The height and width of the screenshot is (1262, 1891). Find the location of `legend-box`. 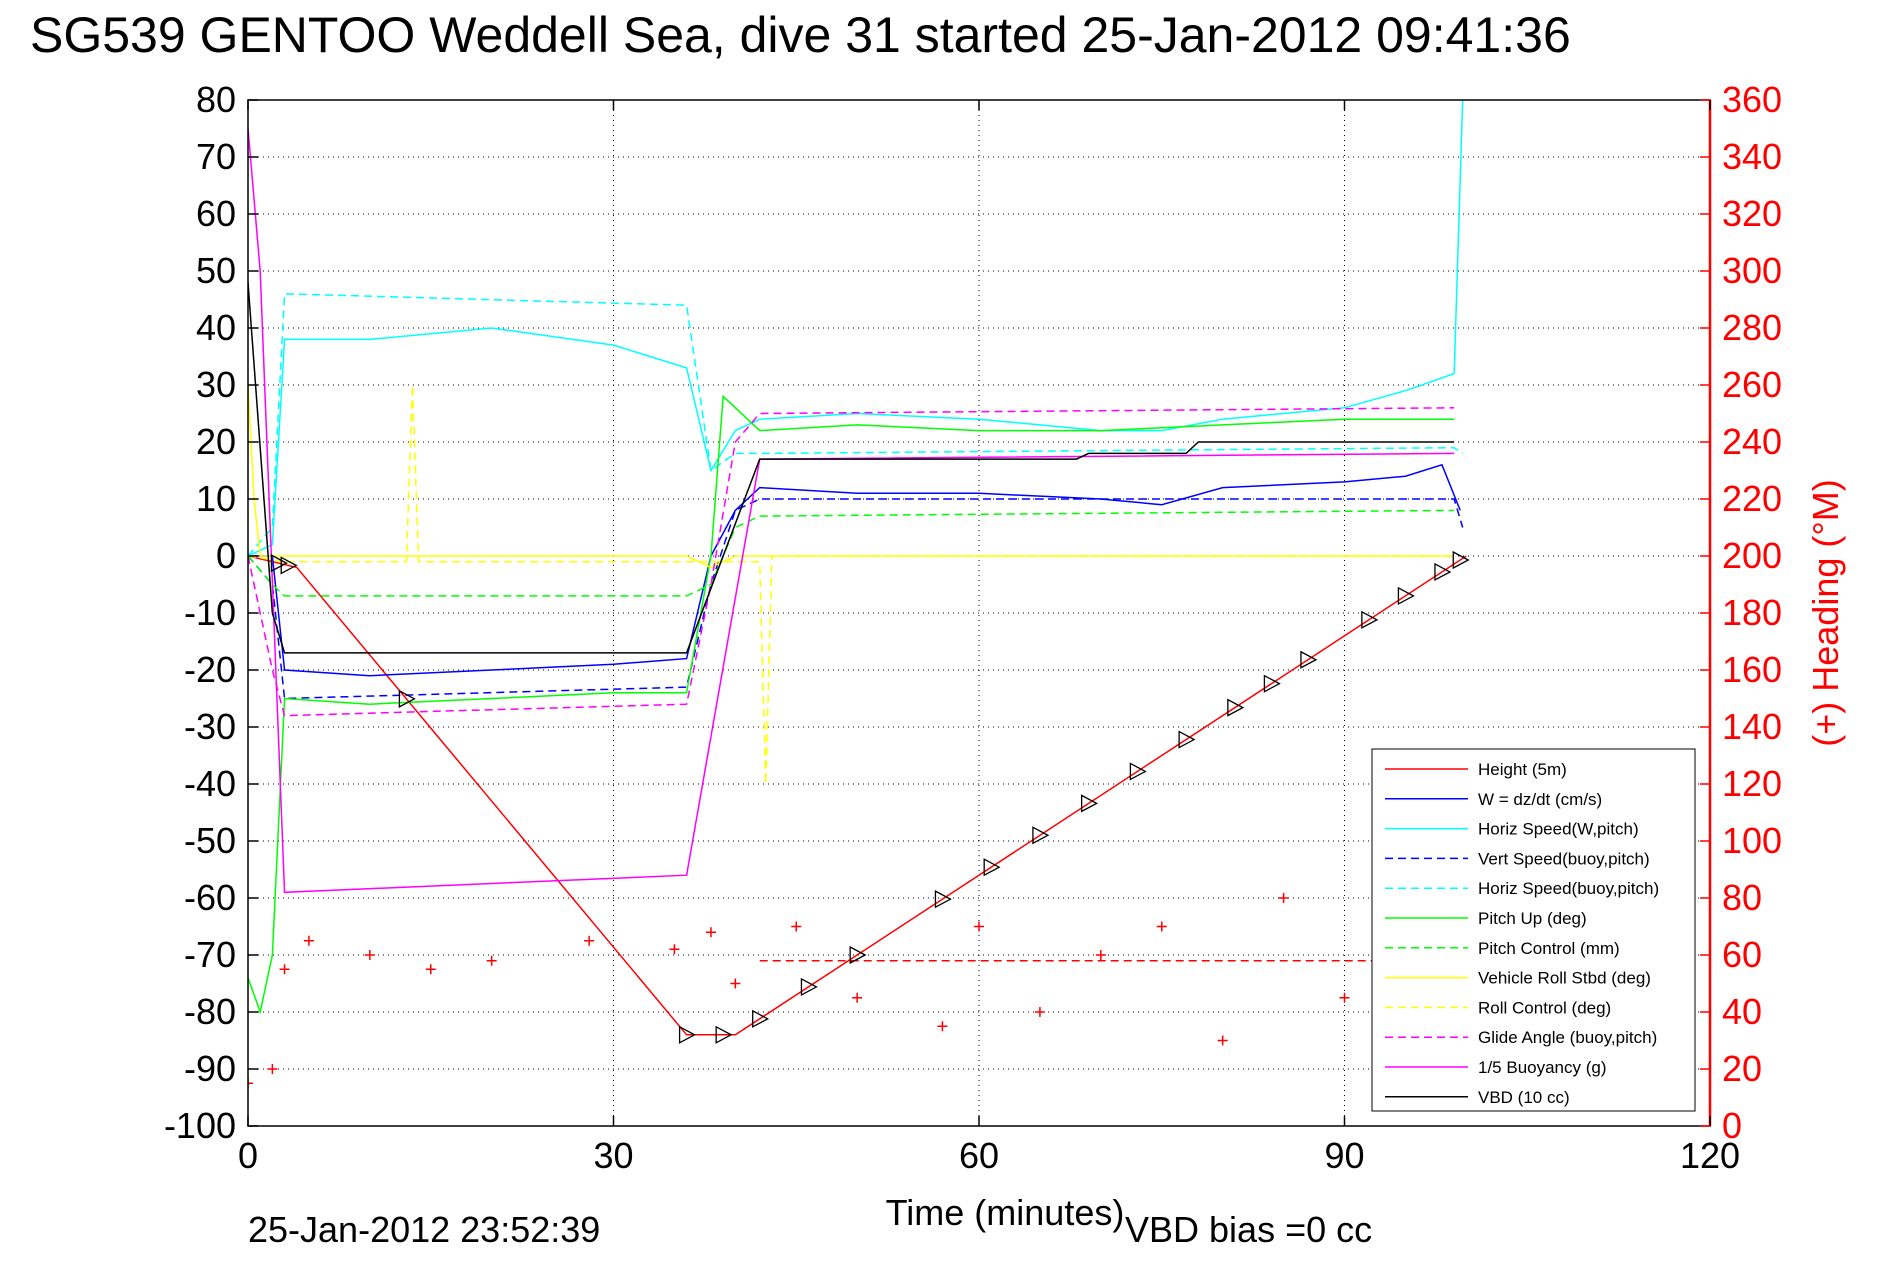

legend-box is located at coordinates (1533, 930).